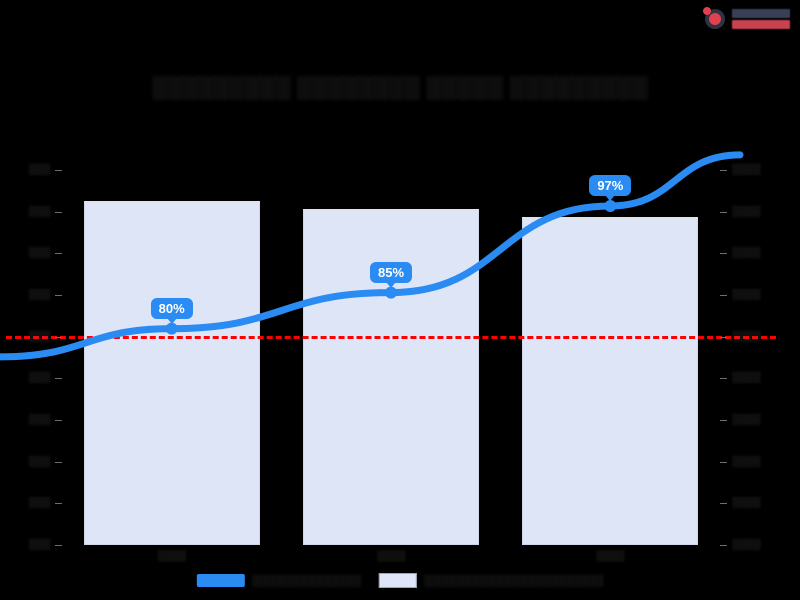 The width and height of the screenshot is (800, 600). Describe the element at coordinates (761, 13) in the screenshot. I see `logo-wordmark-line1` at that location.